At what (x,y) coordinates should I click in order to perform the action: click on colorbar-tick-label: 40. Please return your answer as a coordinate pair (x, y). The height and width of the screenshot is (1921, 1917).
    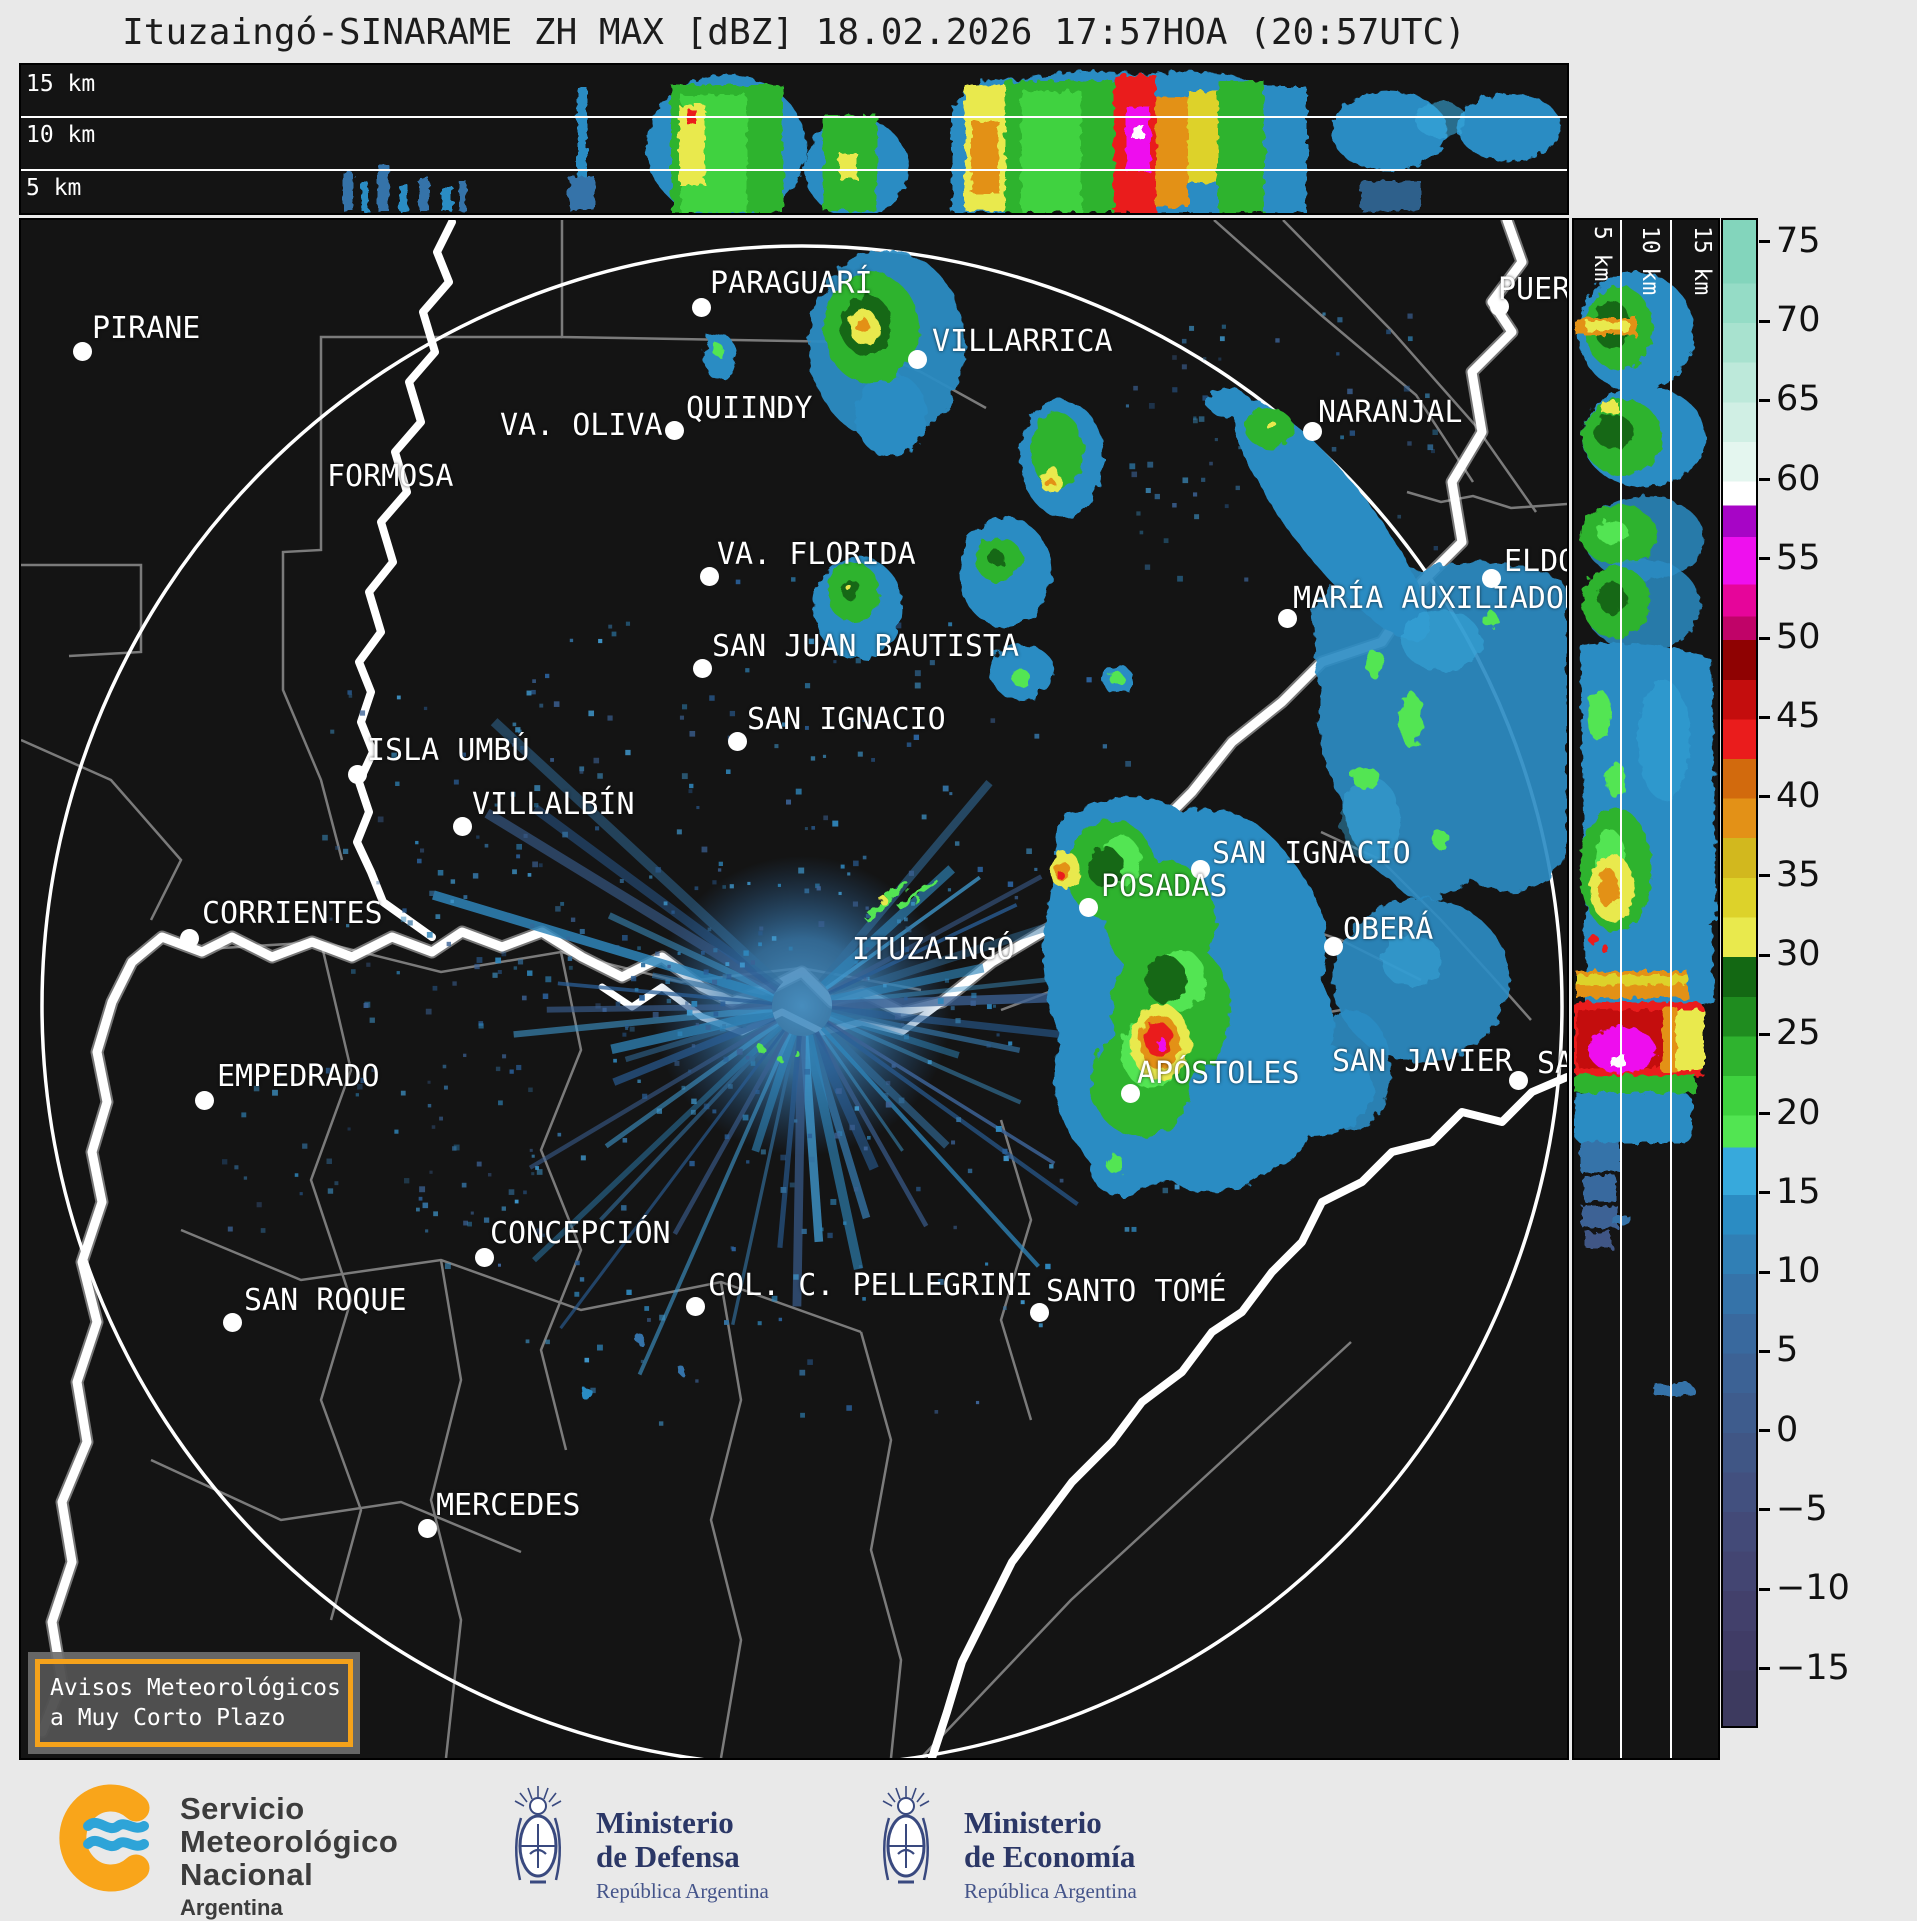
    Looking at the image, I should click on (1798, 795).